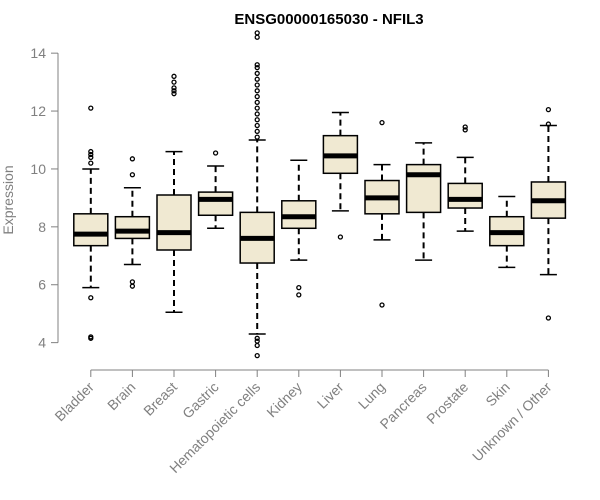 This screenshot has height=500, width=600. What do you see at coordinates (447, 403) in the screenshot?
I see `x-tick-label: Prostate` at bounding box center [447, 403].